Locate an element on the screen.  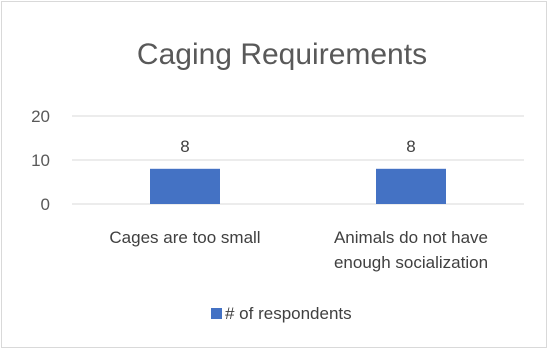
chart-title: Caging Requirements is located at coordinates (282, 54).